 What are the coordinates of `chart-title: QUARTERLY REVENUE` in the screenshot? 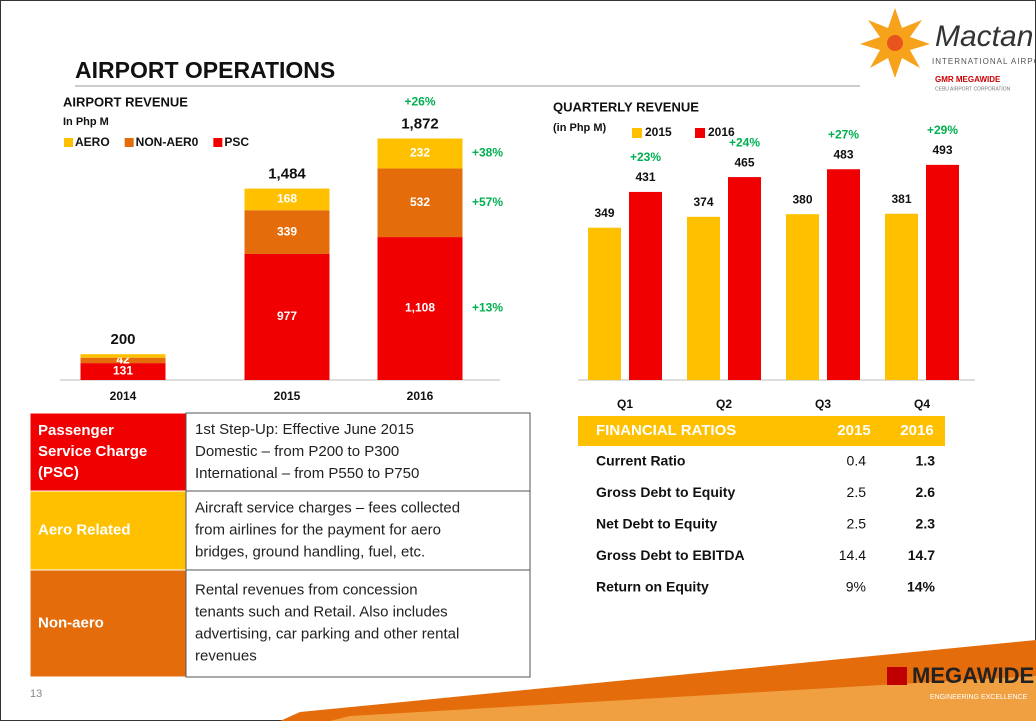 It's located at (626, 106).